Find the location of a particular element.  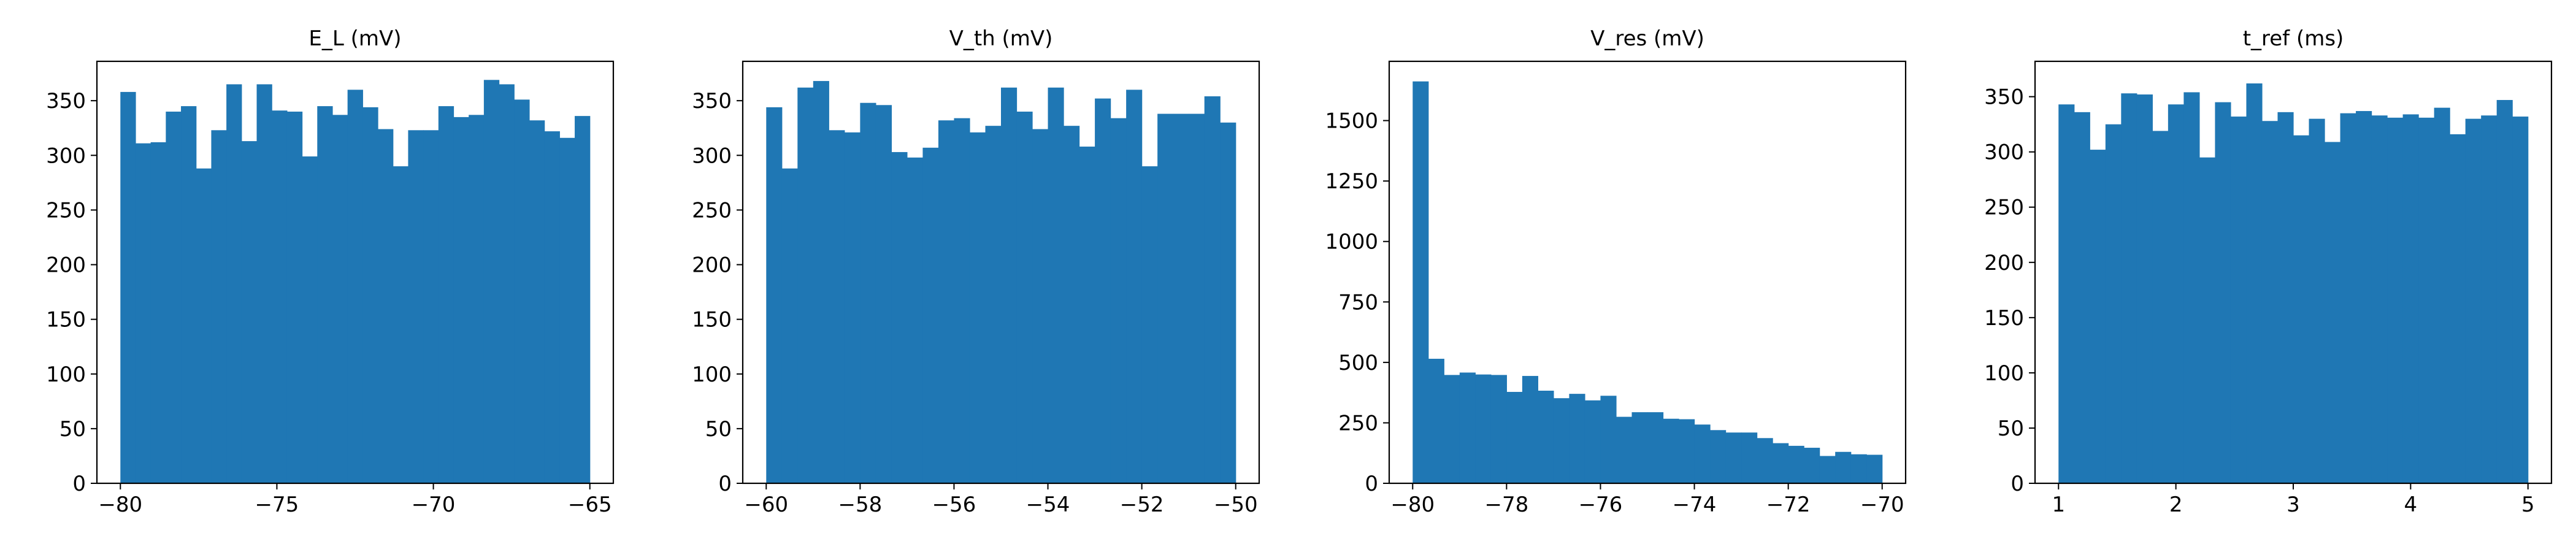

y-tick-label: 300 is located at coordinates (712, 156).